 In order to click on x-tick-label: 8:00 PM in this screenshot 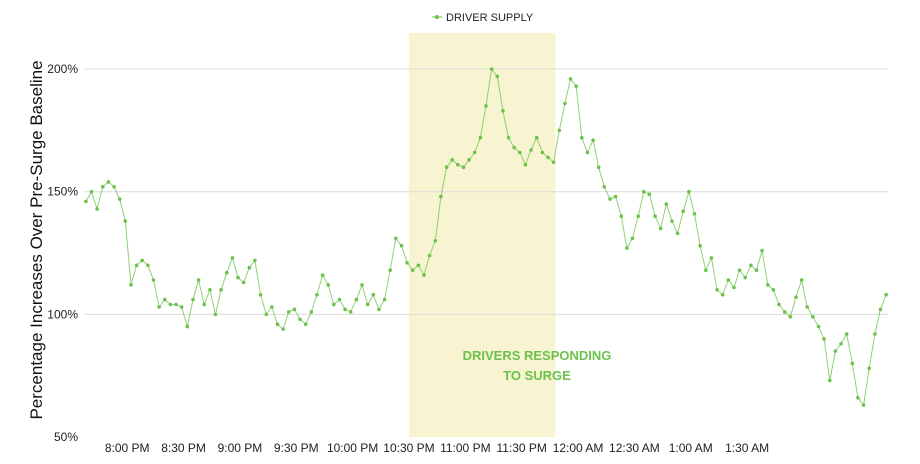, I will do `click(127, 448)`.